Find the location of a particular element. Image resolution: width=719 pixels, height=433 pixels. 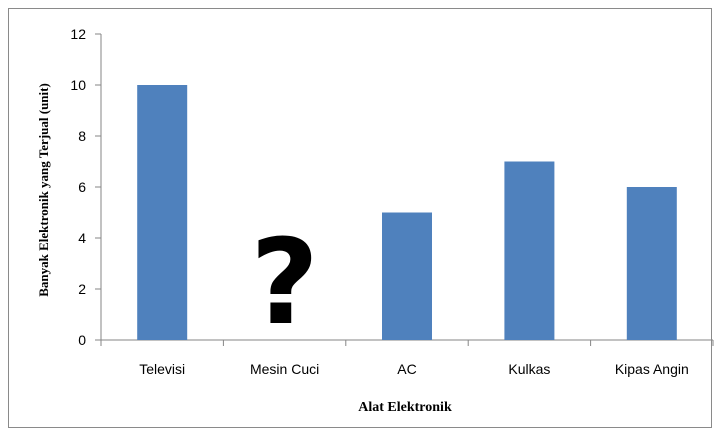

y-tick-label: 6 is located at coordinates (82, 187).